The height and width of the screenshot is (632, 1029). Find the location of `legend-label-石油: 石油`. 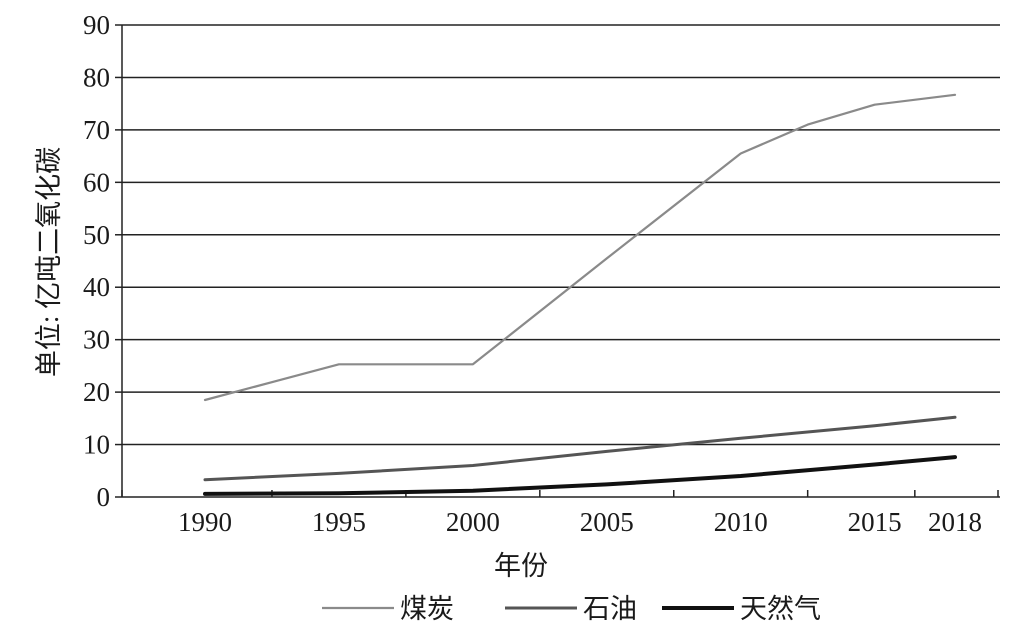

legend-label-石油: 石油 is located at coordinates (610, 609).